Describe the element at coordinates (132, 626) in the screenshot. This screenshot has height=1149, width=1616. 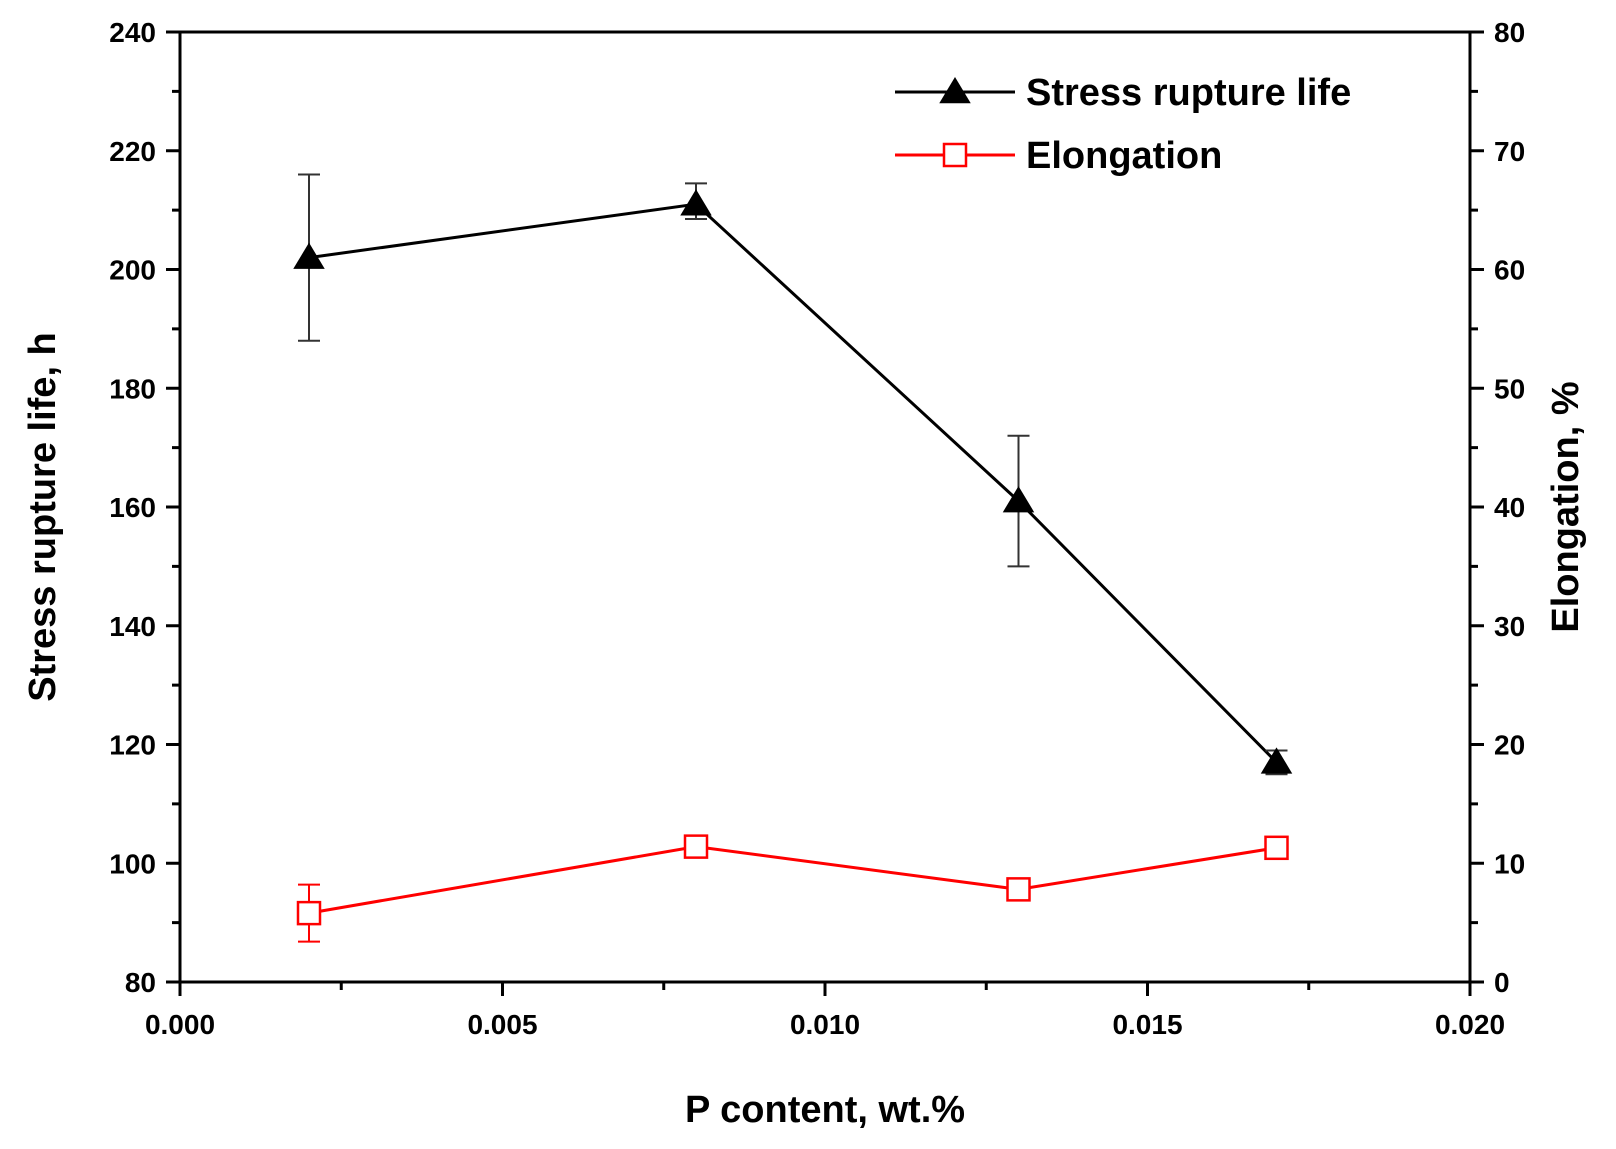
I see `y-tick-label: 140` at that location.